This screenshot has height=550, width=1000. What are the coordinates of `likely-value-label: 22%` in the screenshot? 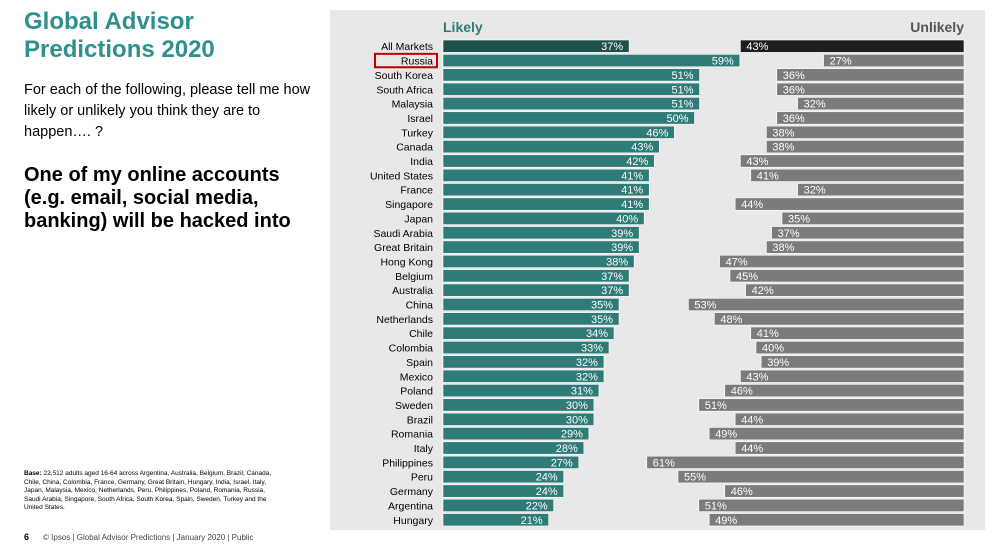 It's located at (537, 506).